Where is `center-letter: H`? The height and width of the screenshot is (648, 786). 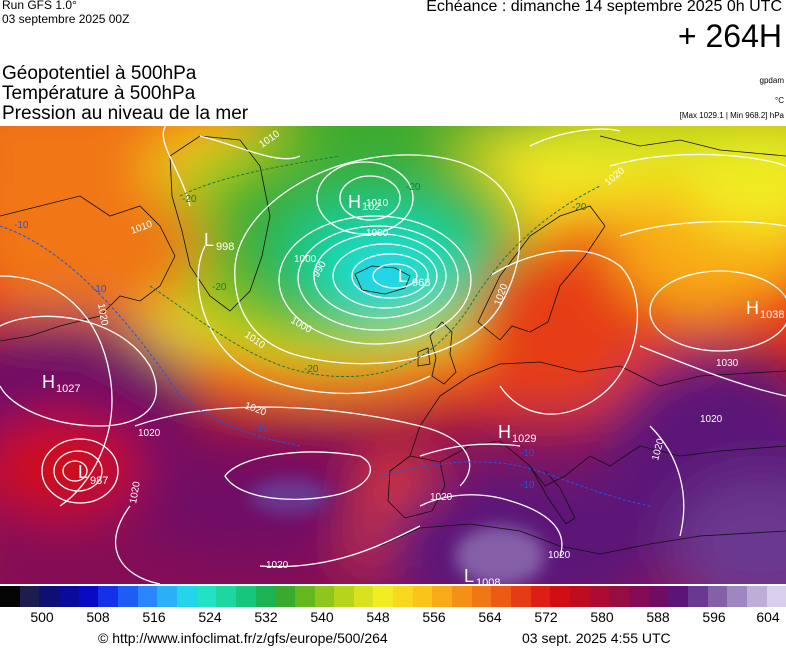 center-letter: H is located at coordinates (504, 432).